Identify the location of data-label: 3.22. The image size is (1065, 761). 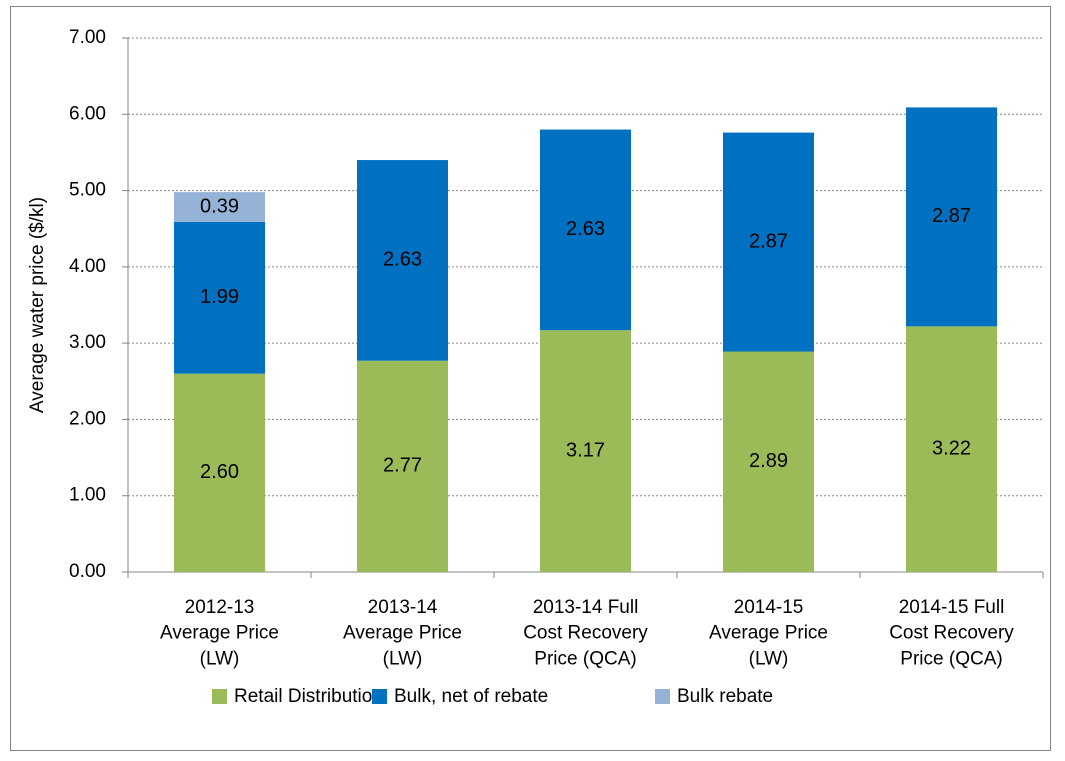
(951, 448).